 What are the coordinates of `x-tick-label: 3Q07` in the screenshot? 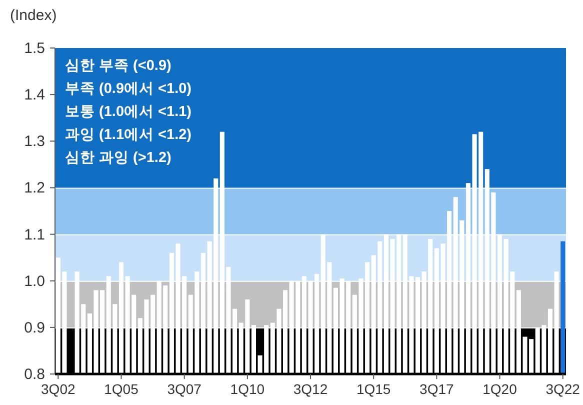 It's located at (184, 389).